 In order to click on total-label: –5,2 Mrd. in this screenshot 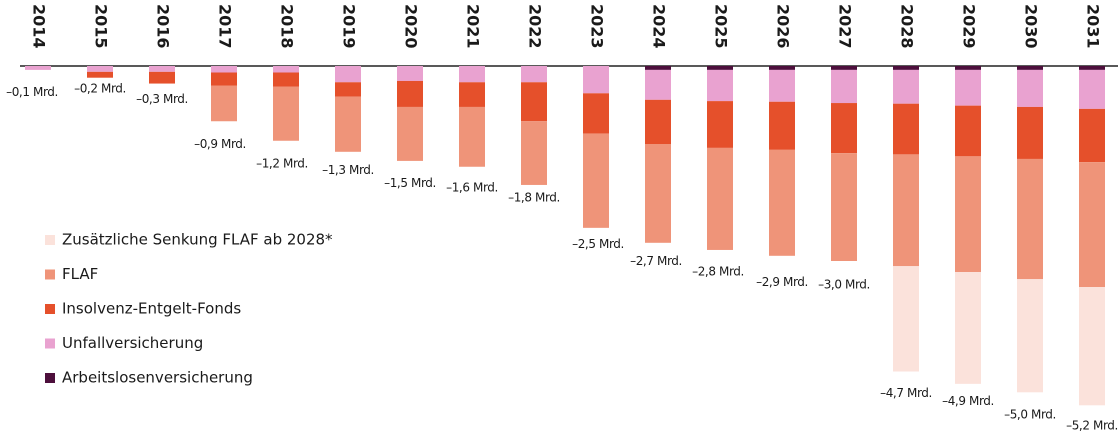, I will do `click(1092, 426)`.